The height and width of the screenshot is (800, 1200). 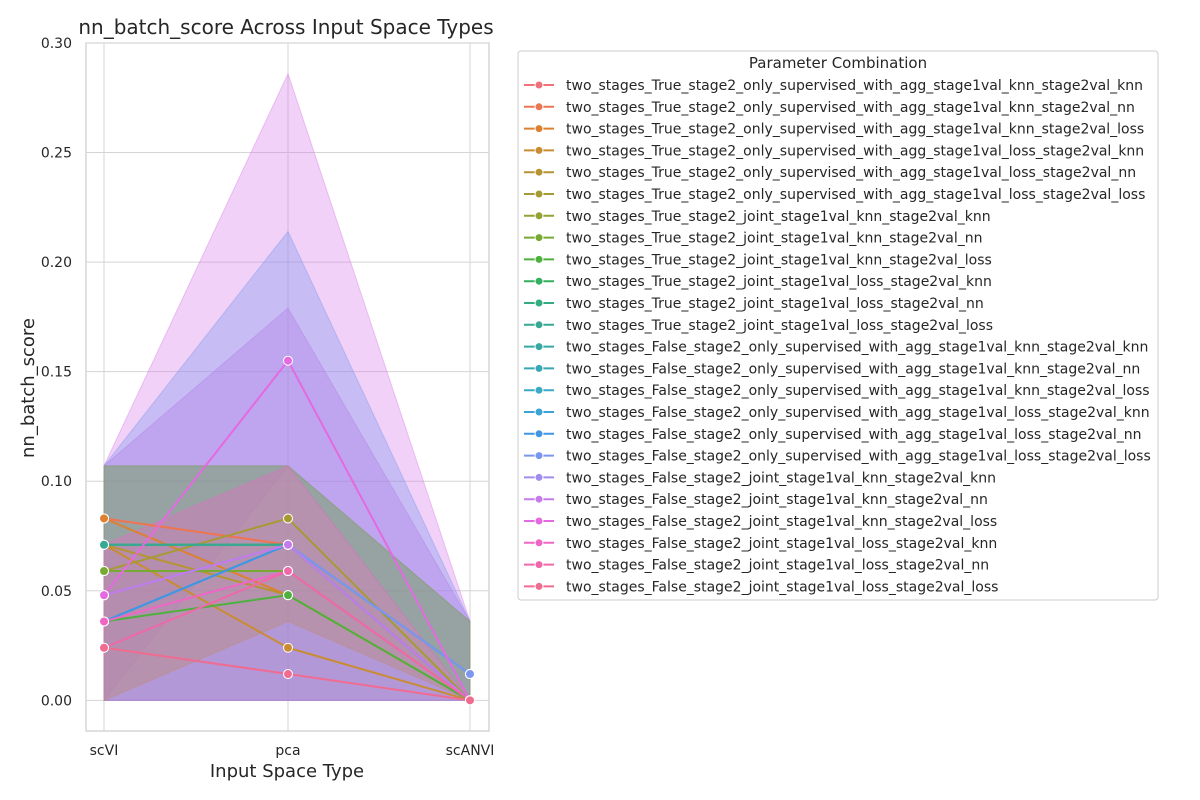 What do you see at coordinates (838, 63) in the screenshot?
I see `legend-title: Parameter Combination` at bounding box center [838, 63].